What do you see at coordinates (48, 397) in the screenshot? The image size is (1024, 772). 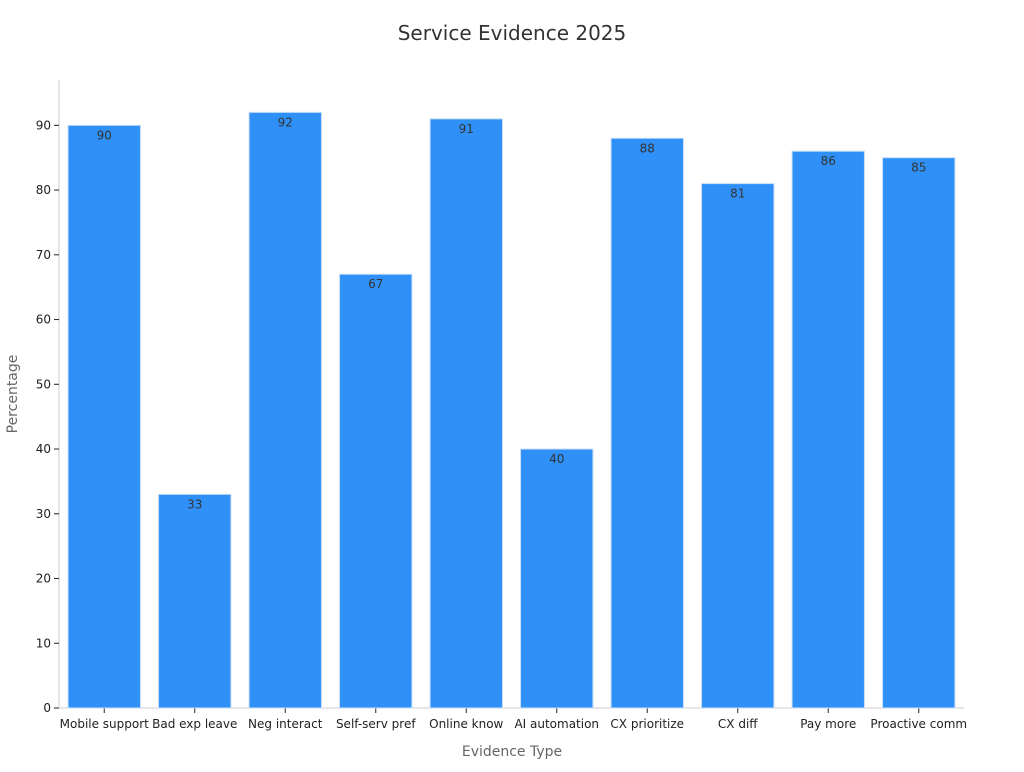 I see `y-axis: 0 10 20 30 40 50 60 70 80 90` at bounding box center [48, 397].